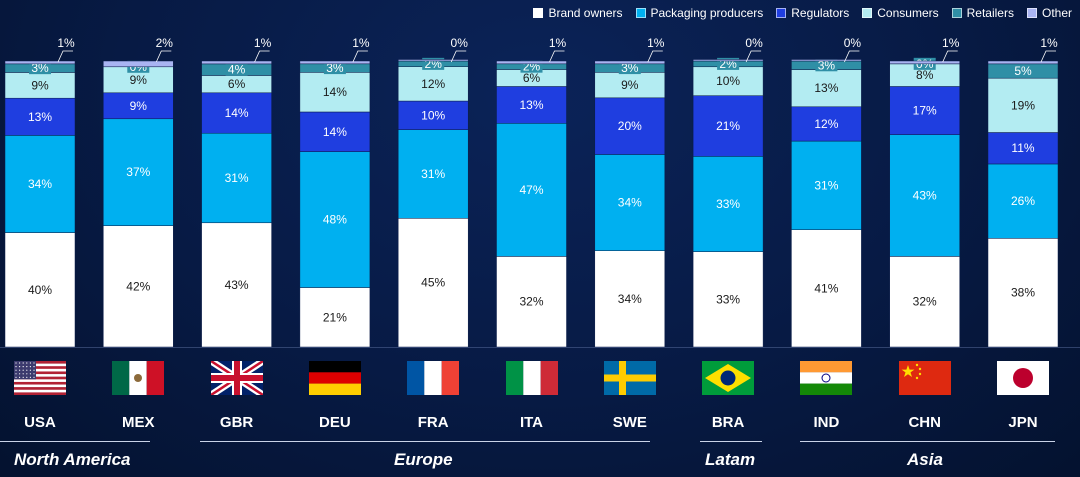 The width and height of the screenshot is (1080, 477). What do you see at coordinates (1023, 378) in the screenshot?
I see `japan-flag-icon` at bounding box center [1023, 378].